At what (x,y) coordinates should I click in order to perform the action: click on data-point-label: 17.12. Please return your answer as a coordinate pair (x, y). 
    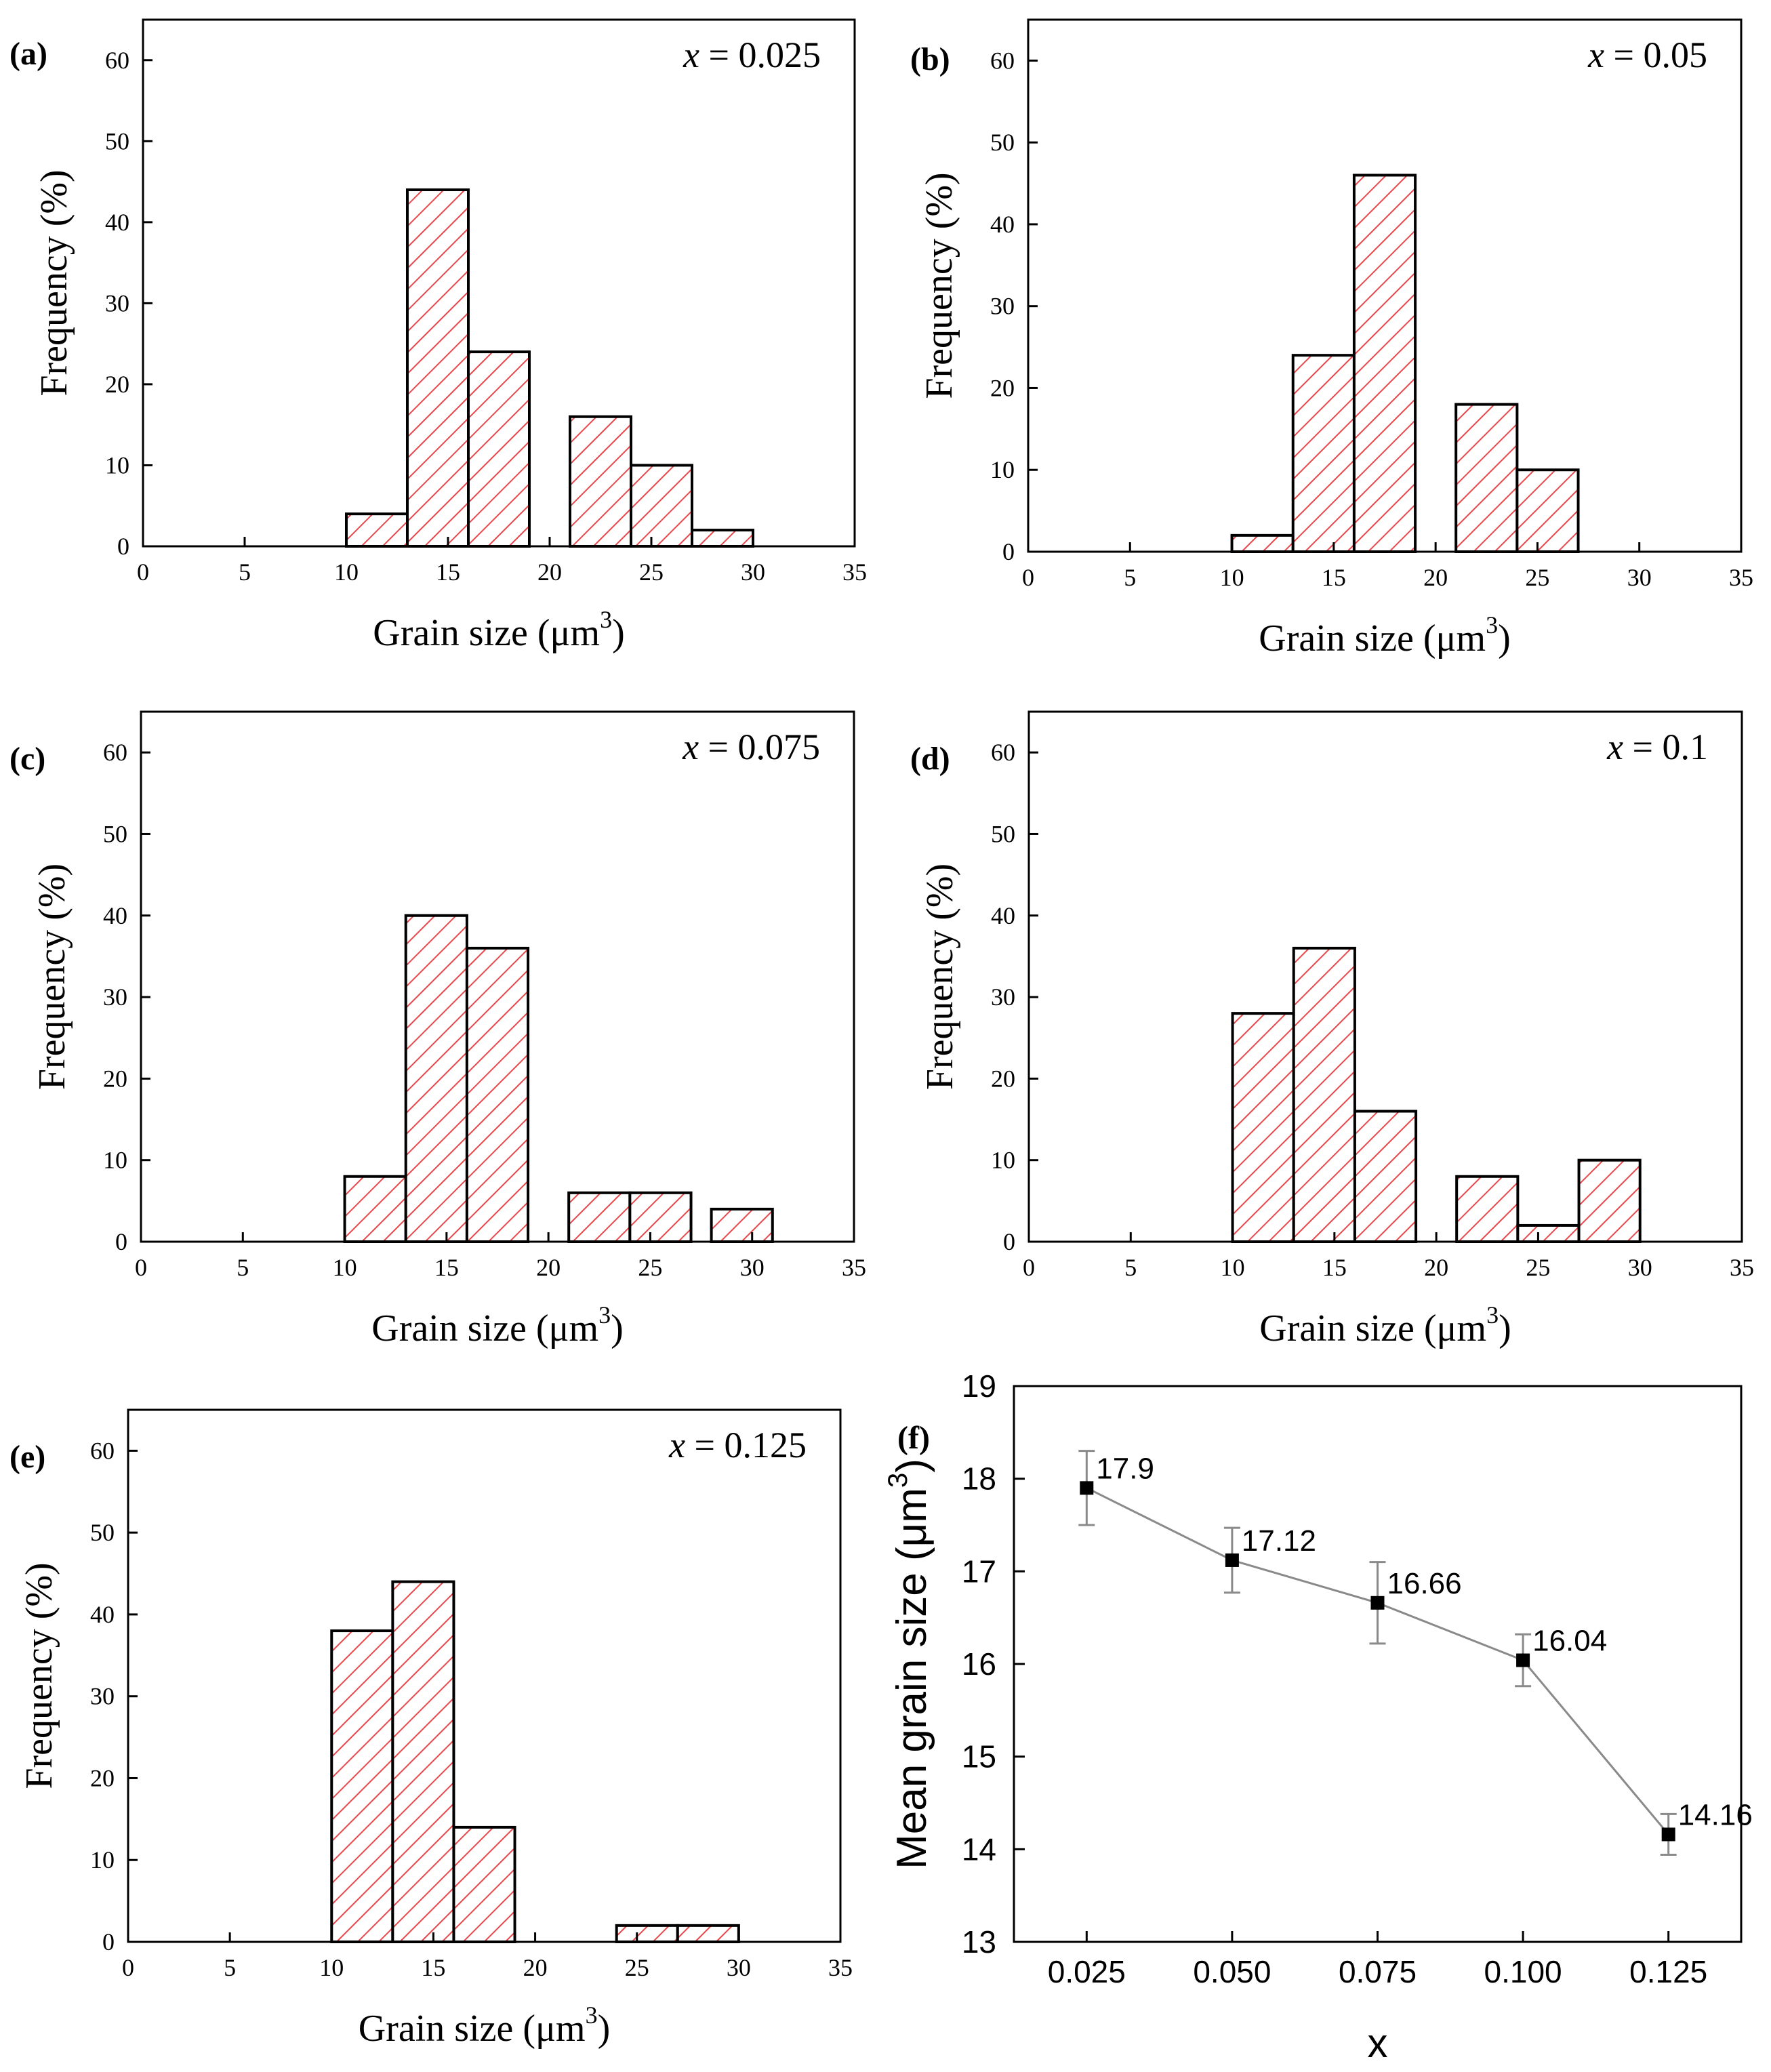
    Looking at the image, I should click on (1279, 1541).